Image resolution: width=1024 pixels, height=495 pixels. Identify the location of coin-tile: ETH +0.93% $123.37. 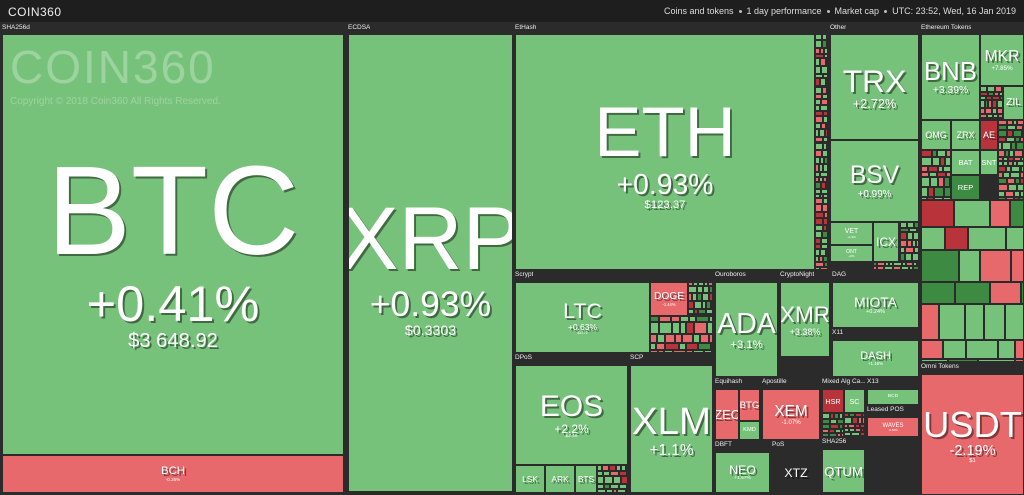
(665, 152).